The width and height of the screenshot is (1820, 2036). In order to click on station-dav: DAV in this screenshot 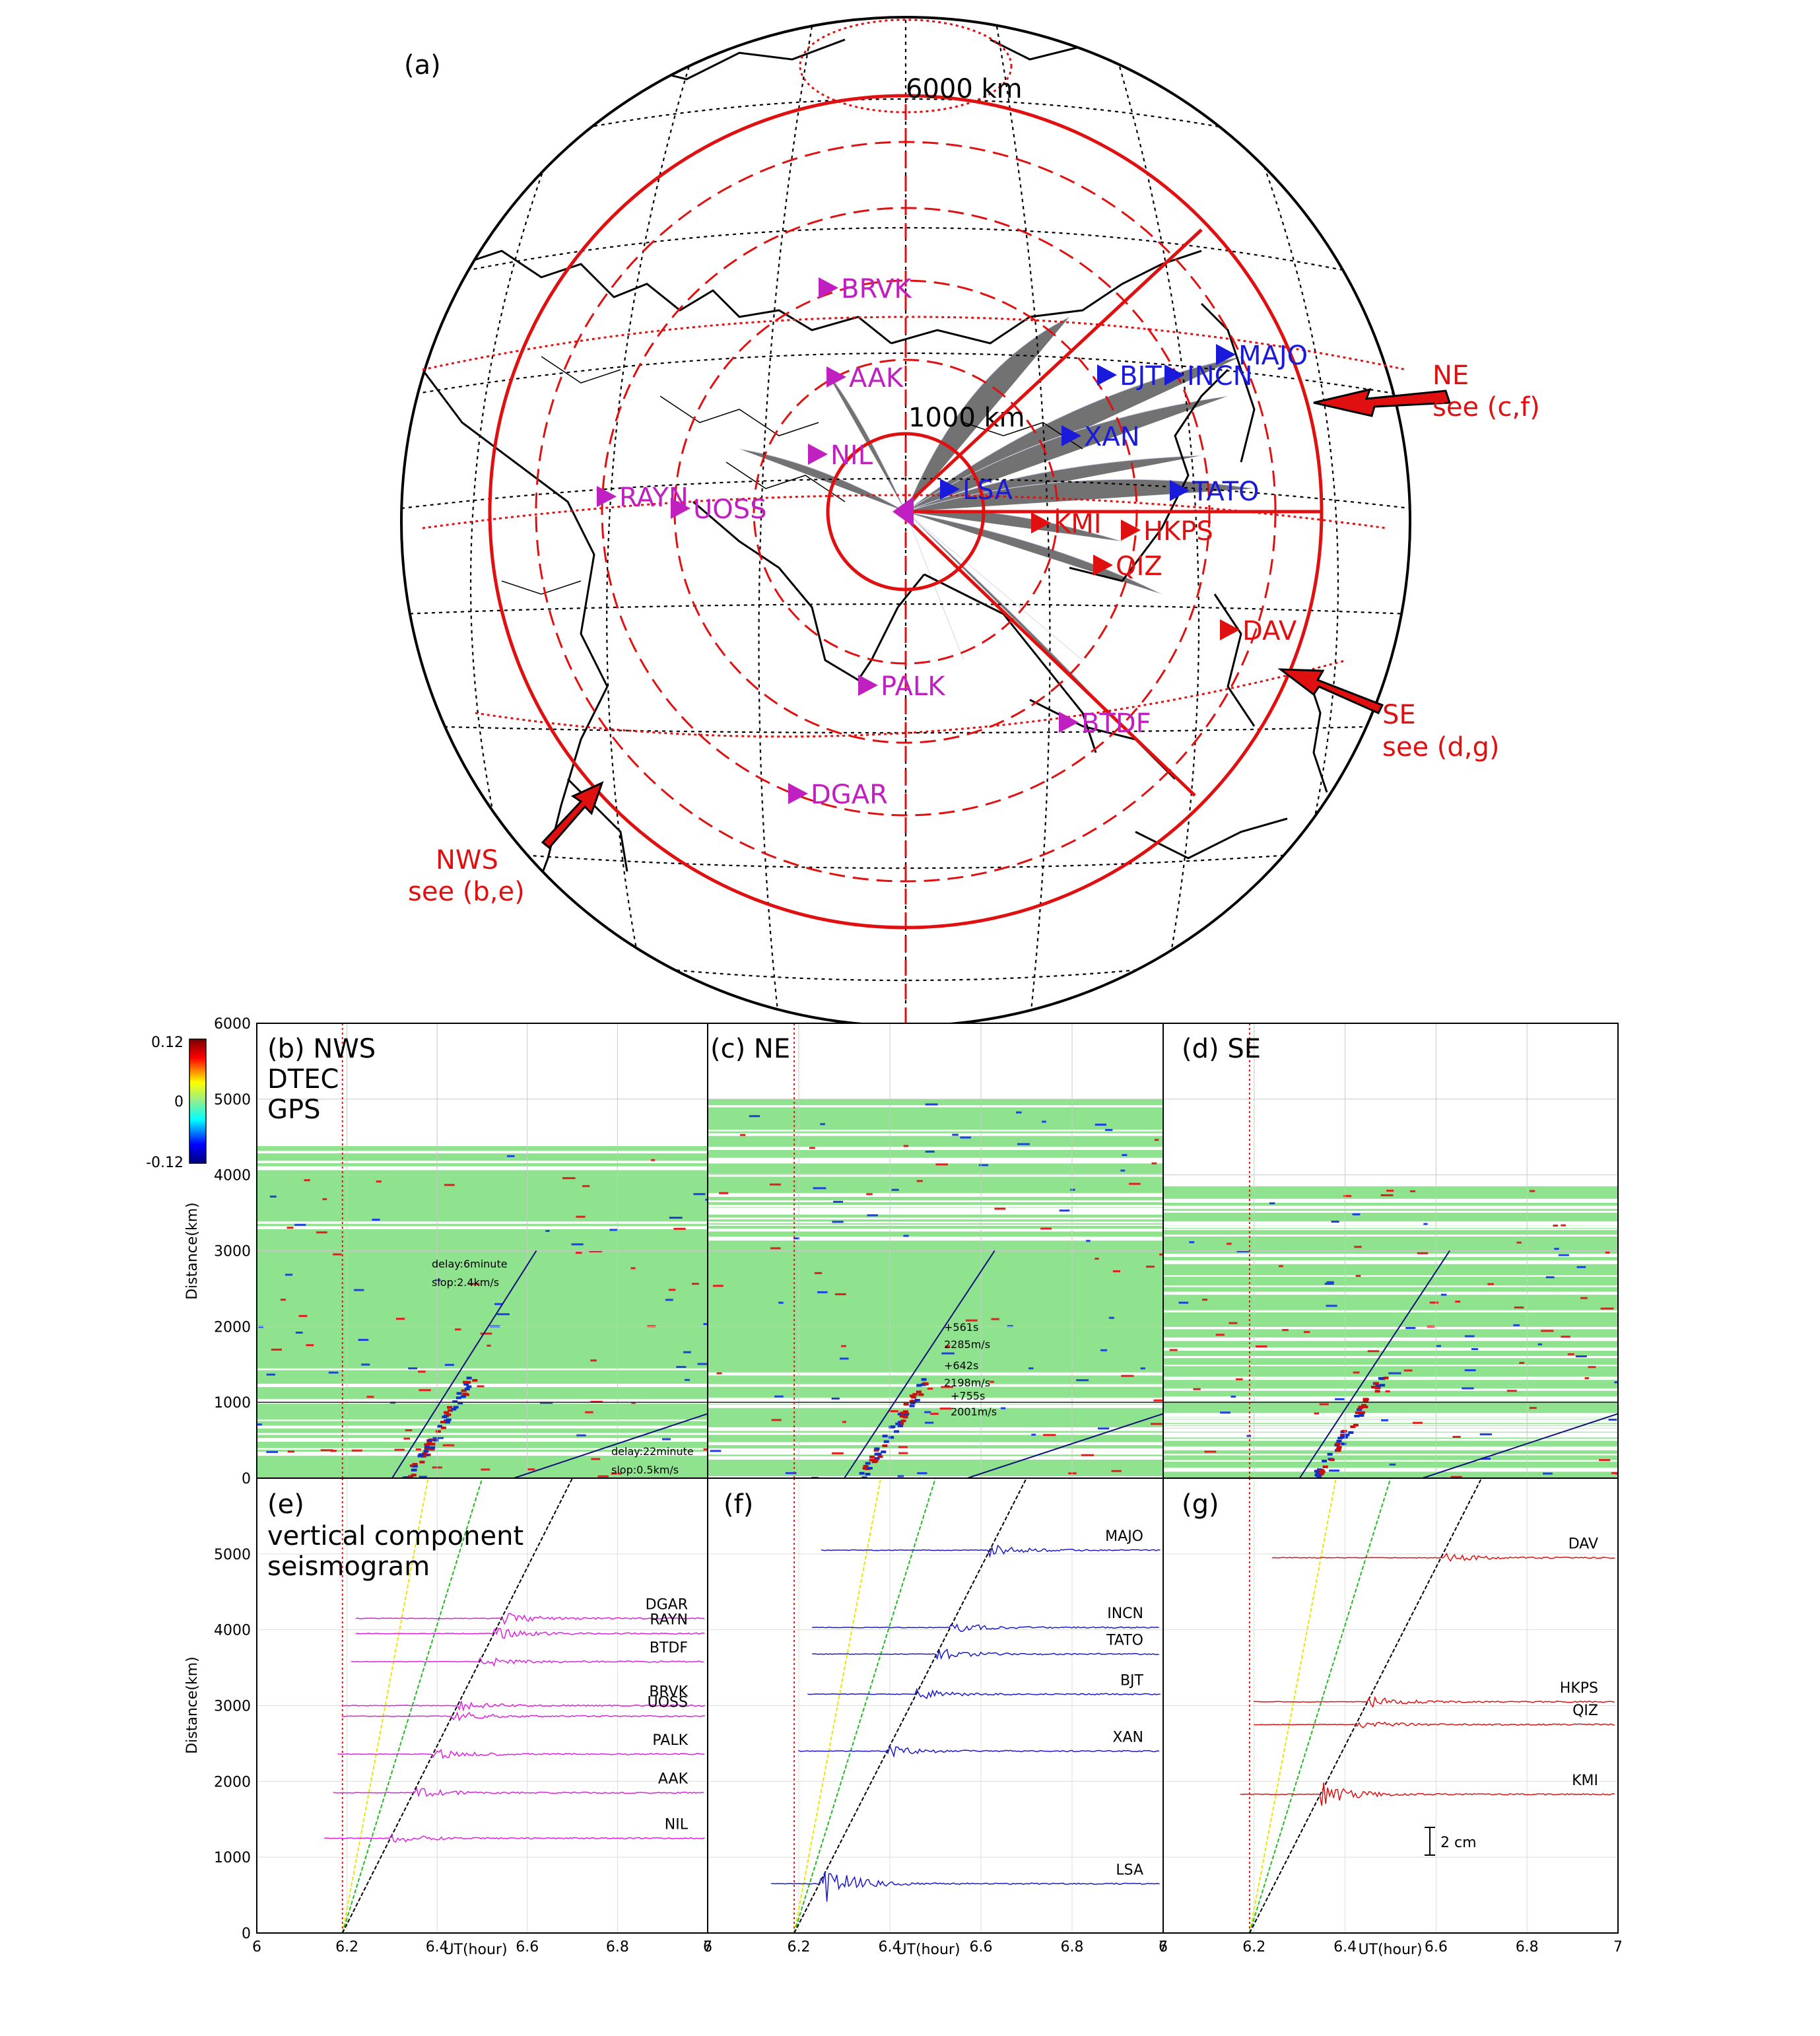, I will do `click(1258, 631)`.